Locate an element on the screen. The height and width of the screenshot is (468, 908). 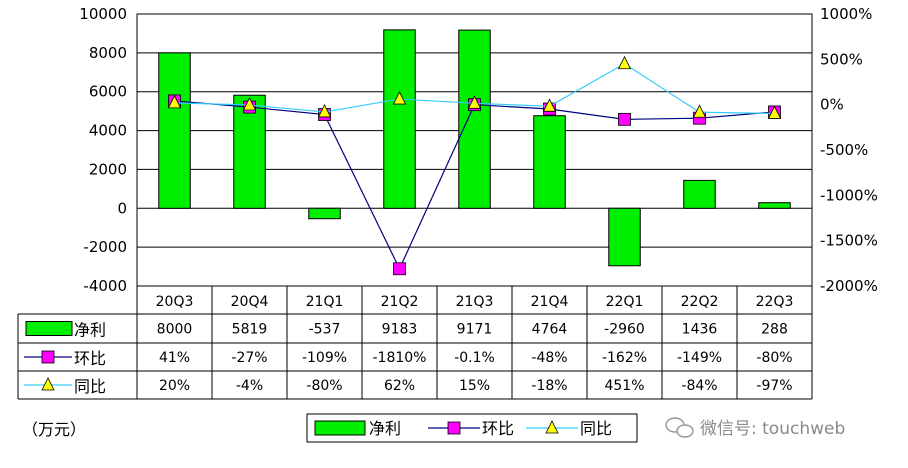
legend-label-同比: 同比 is located at coordinates (596, 428).